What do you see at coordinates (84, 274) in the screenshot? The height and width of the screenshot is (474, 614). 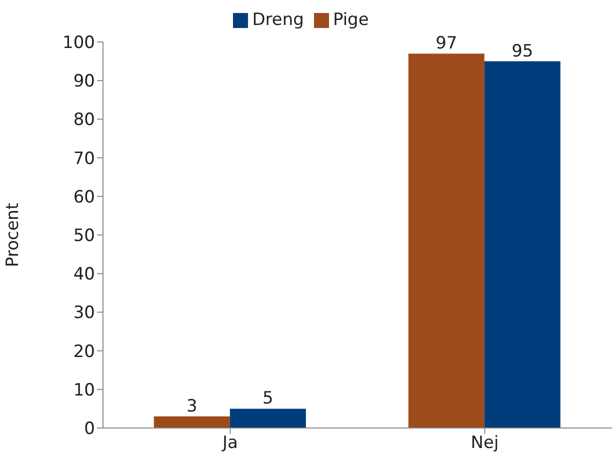 I see `y-tick-label: 40` at bounding box center [84, 274].